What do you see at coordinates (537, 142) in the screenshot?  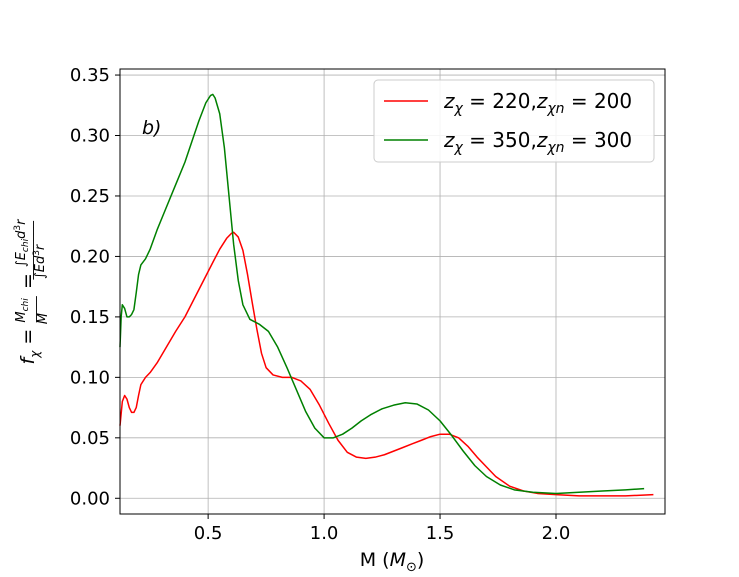 I see `legend-label-green: zχ = 350,zχn = 300` at bounding box center [537, 142].